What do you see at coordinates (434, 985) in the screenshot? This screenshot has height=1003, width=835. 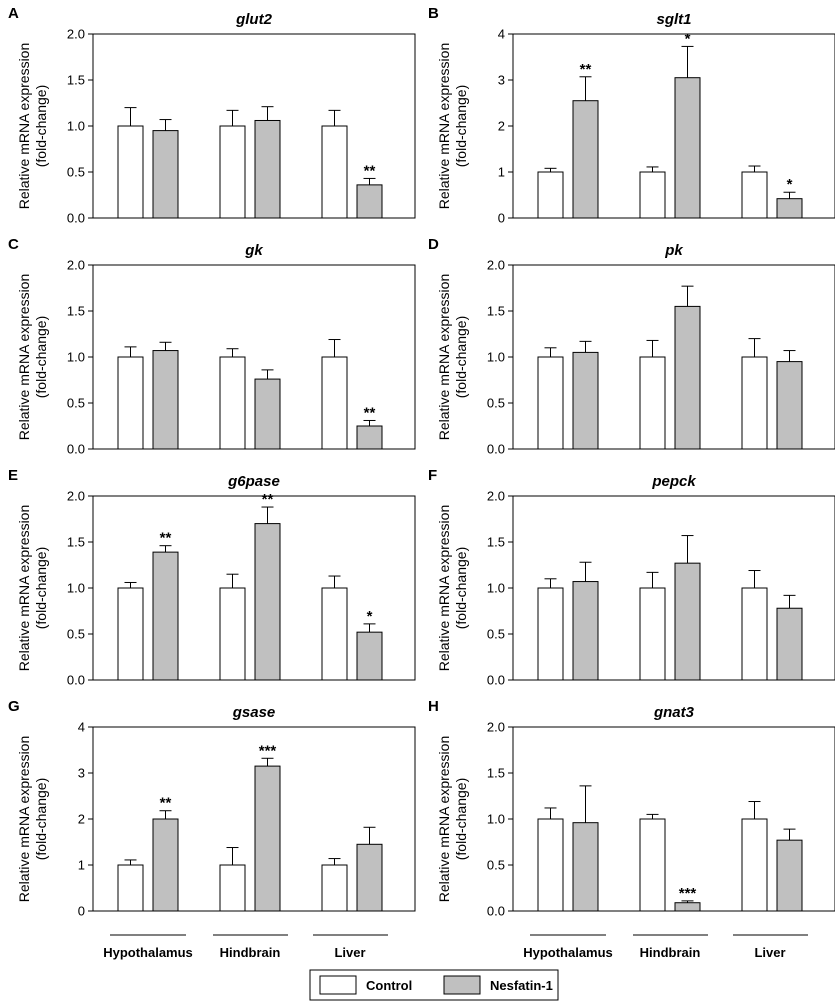 I see `legend: Control Nesfatin-1` at bounding box center [434, 985].